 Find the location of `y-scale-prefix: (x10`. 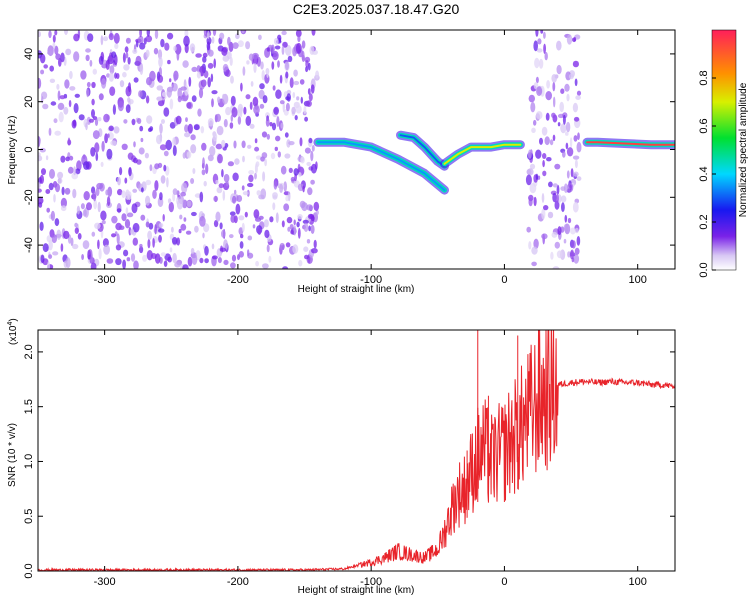

y-scale-prefix: (x10 is located at coordinates (13, 335).